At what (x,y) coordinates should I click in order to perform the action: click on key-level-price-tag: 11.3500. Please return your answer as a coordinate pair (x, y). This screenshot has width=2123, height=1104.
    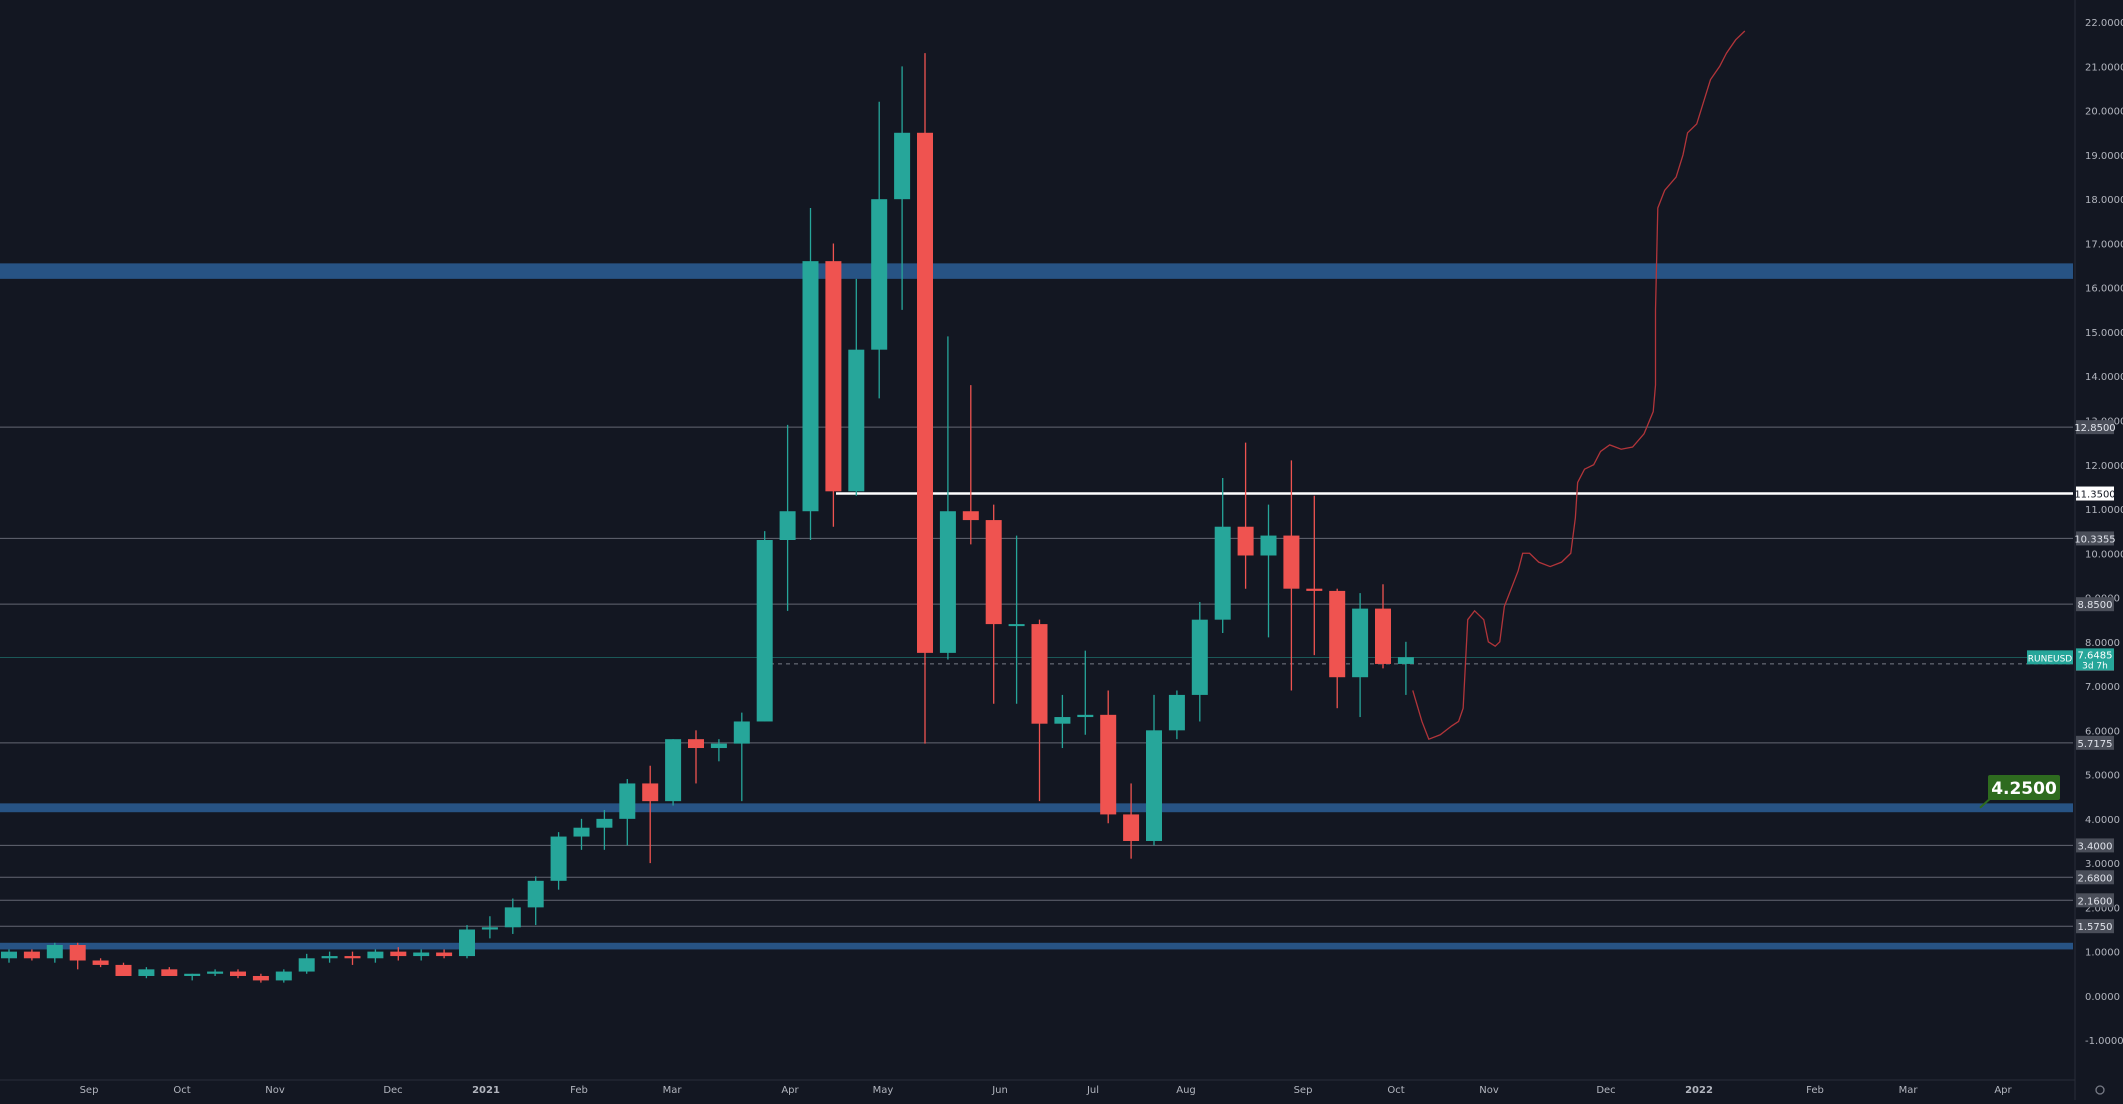
    Looking at the image, I should click on (2095, 493).